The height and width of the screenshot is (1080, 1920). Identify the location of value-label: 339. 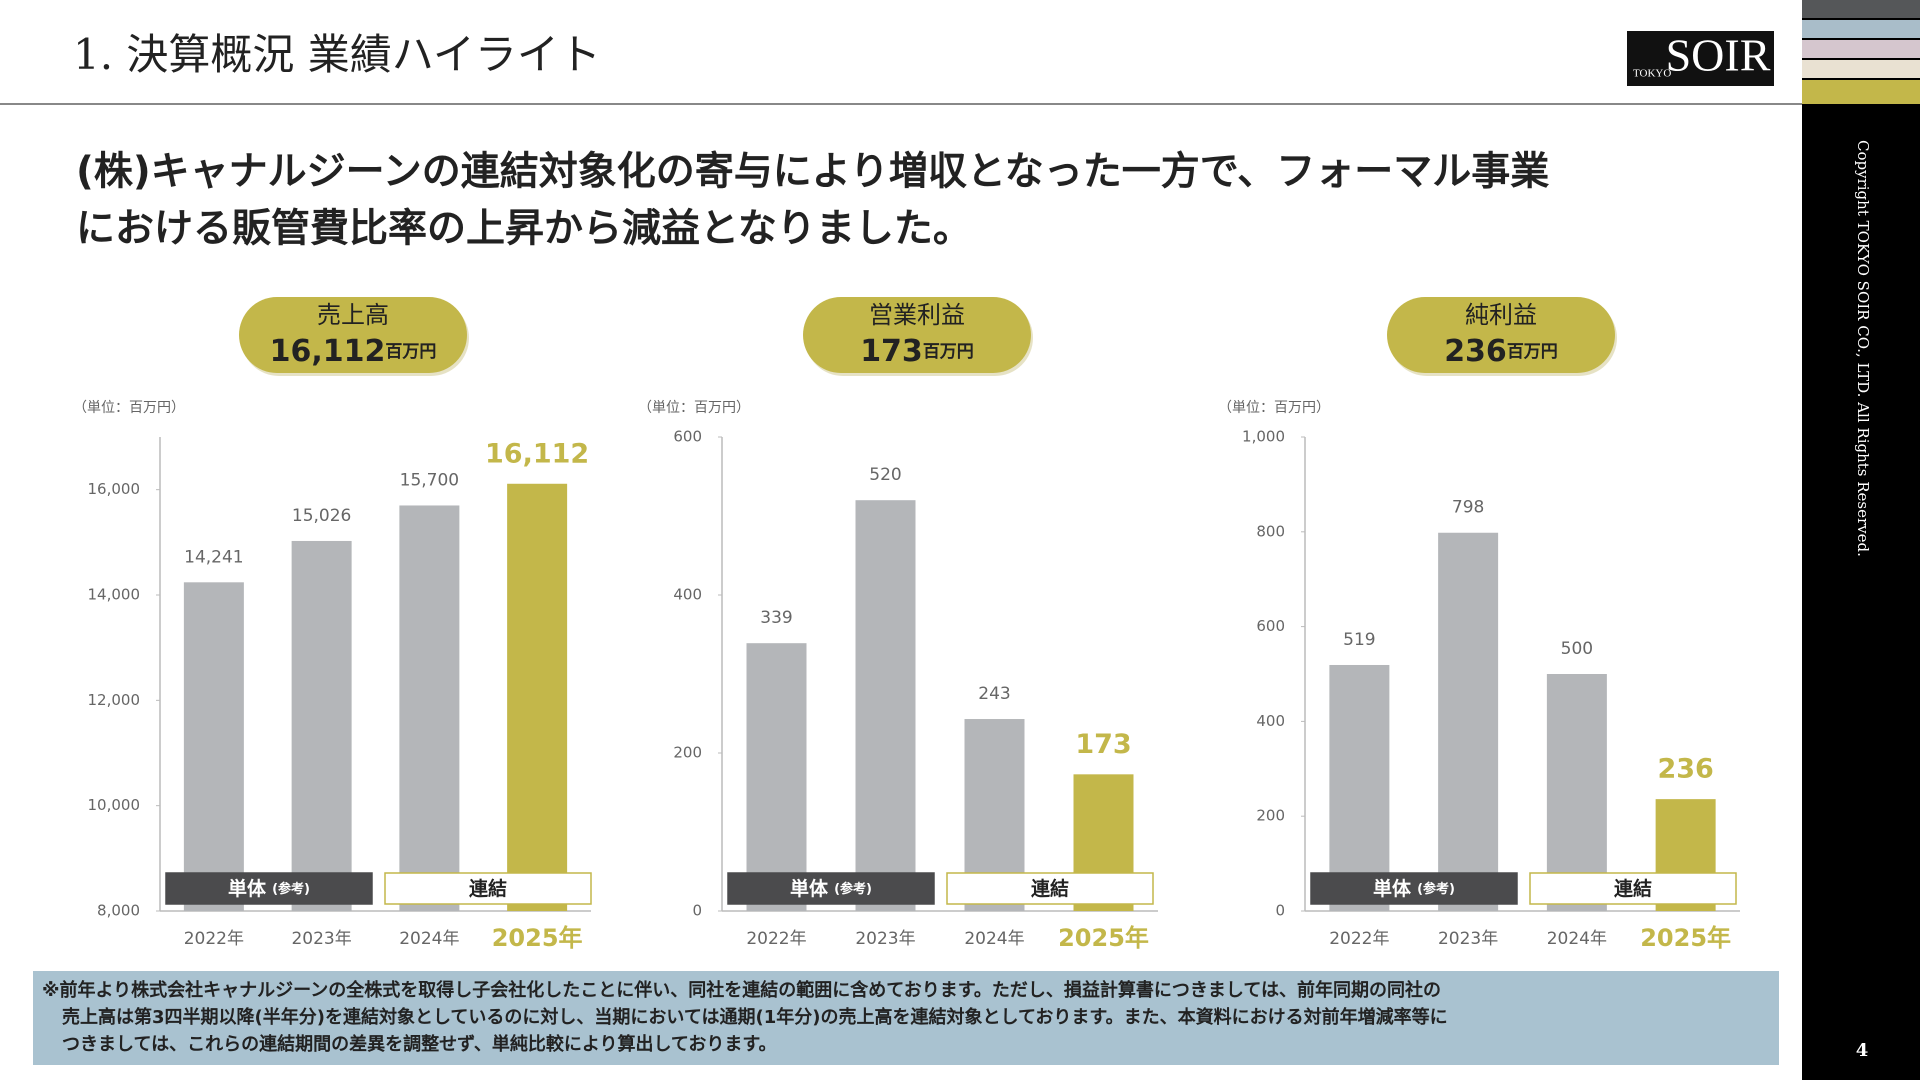
(776, 618).